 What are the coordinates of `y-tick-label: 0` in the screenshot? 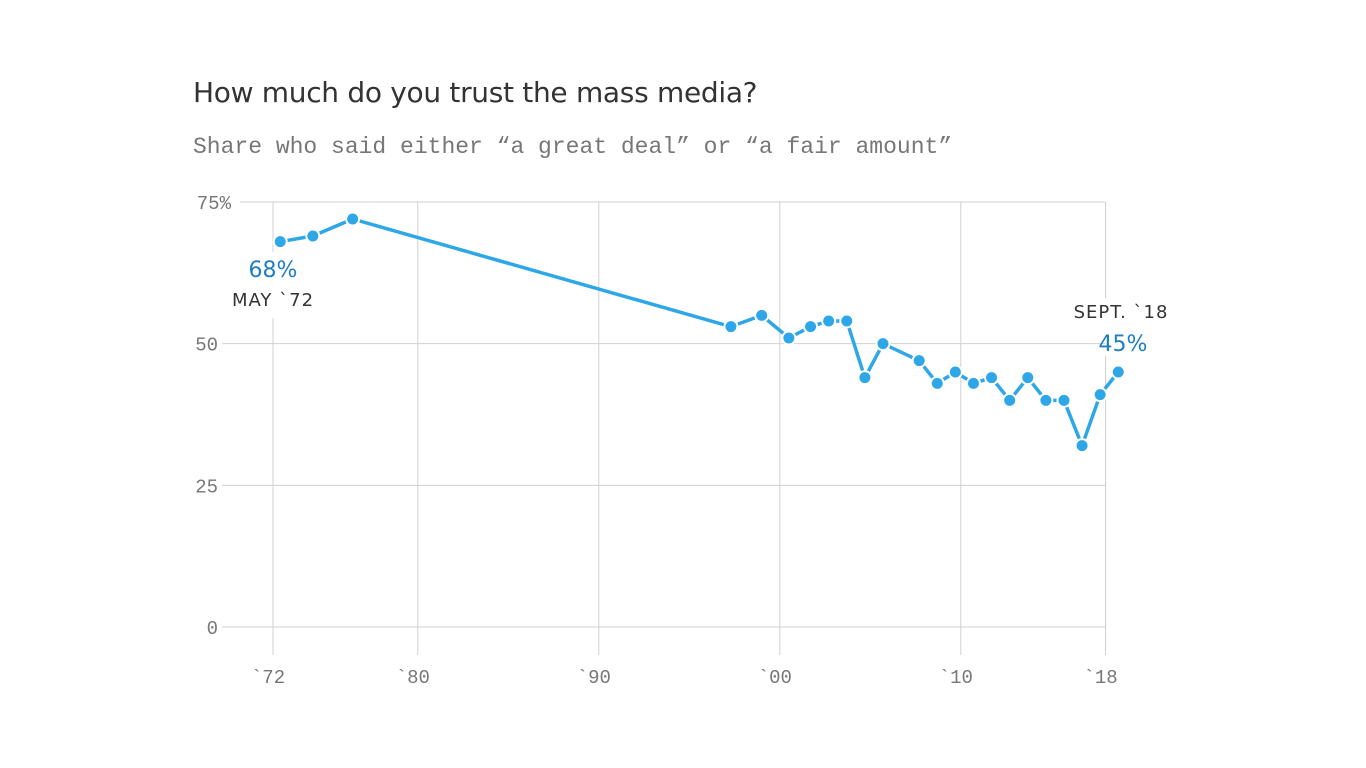 It's located at (212, 629).